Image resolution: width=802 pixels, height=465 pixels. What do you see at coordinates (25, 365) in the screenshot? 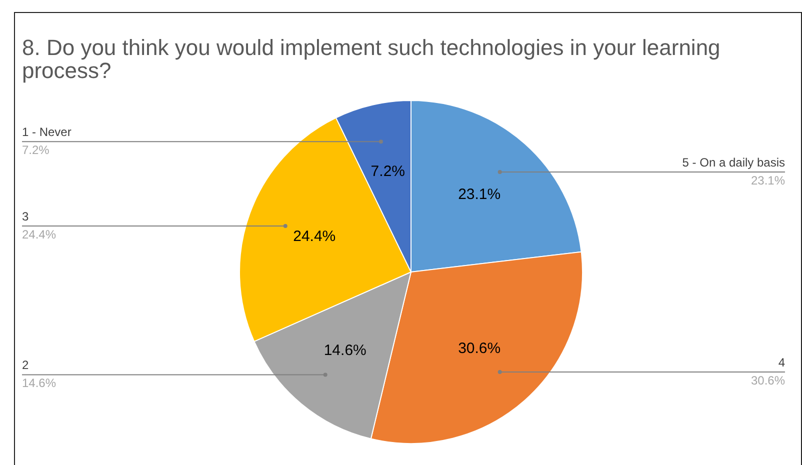
I see `slice-label: 2` at bounding box center [25, 365].